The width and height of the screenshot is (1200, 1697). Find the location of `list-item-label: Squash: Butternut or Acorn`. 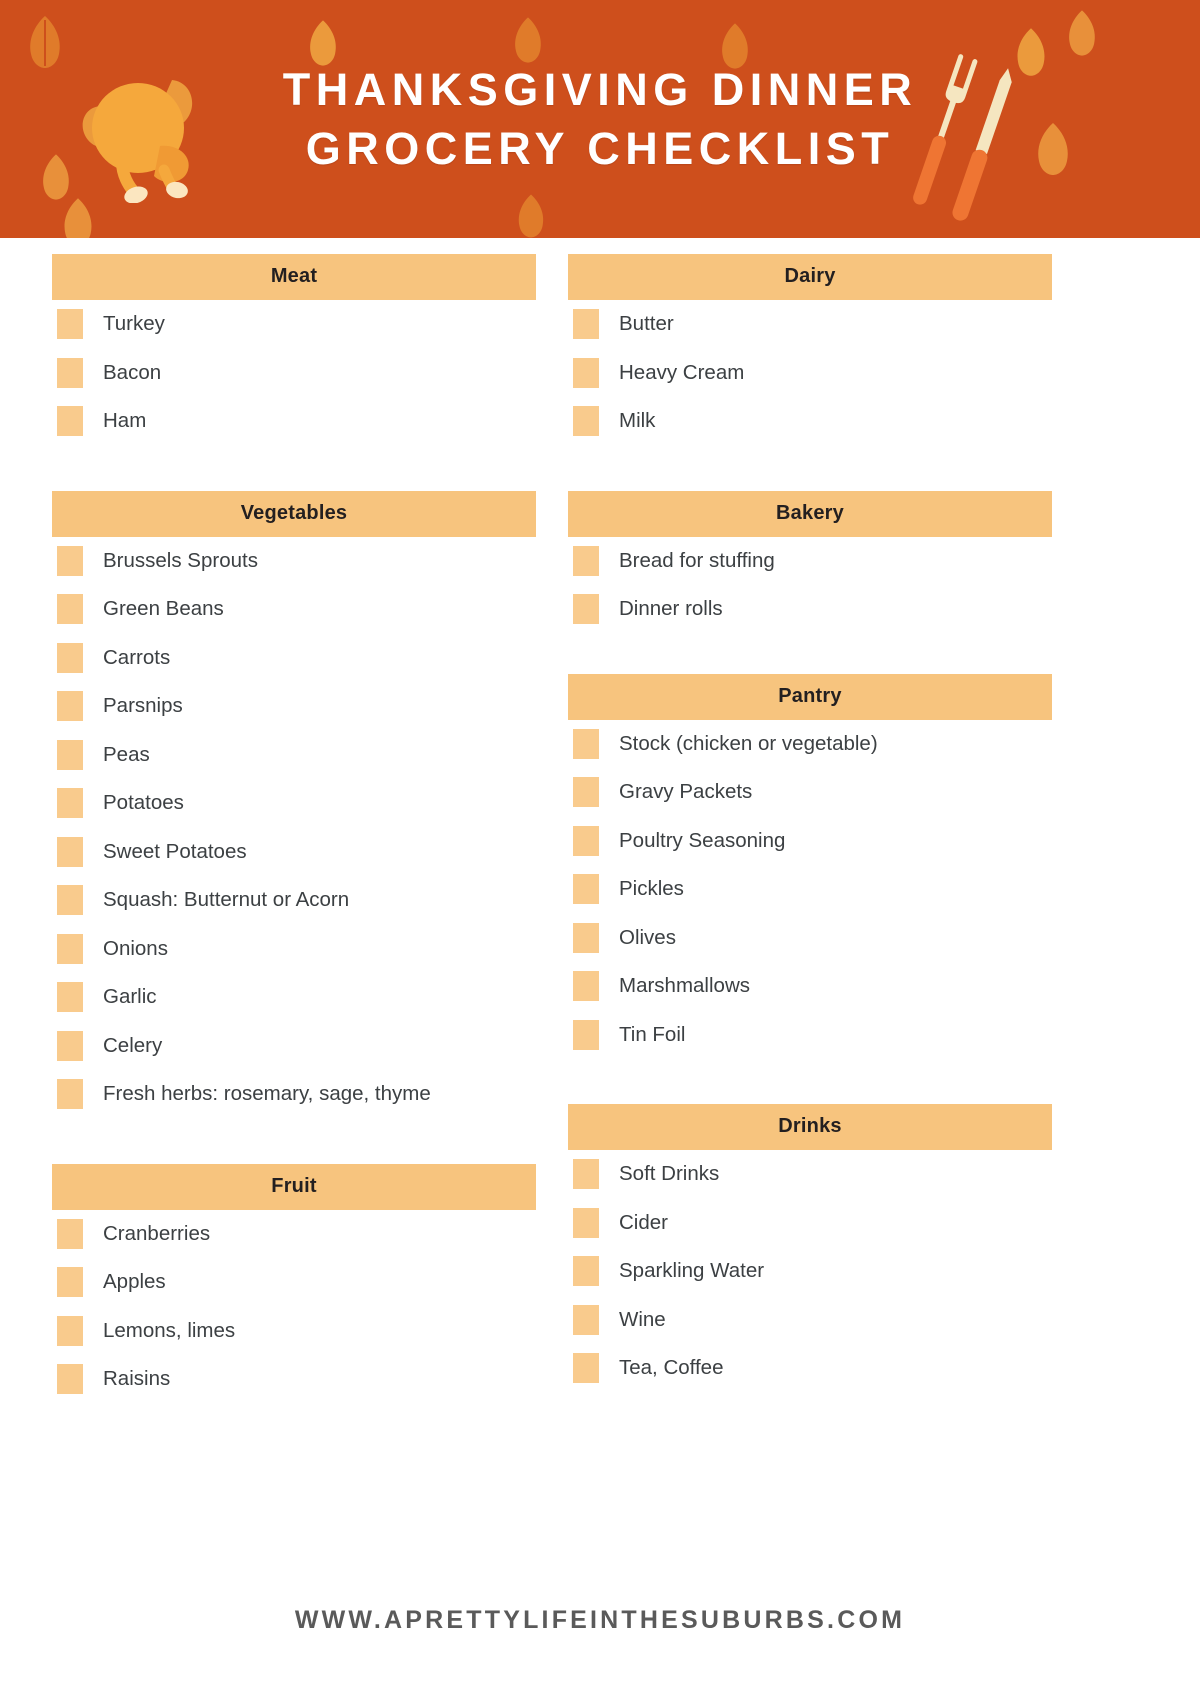

list-item-label: Squash: Butternut or Acorn is located at coordinates (226, 900).